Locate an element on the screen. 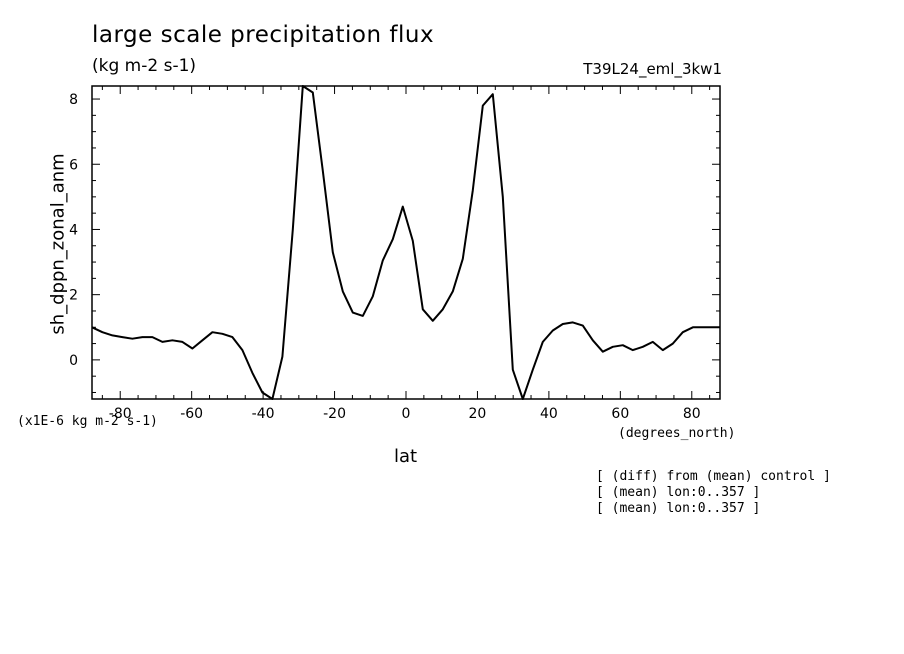  x-tick-label: 40 is located at coordinates (549, 414).